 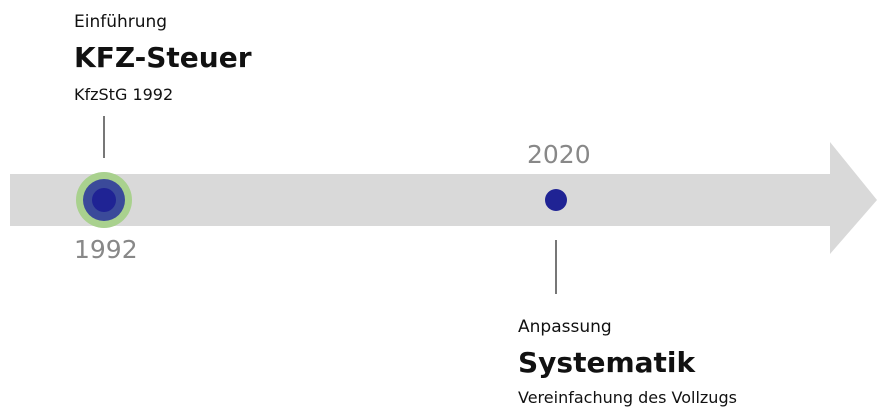 I want to click on event-detail: KfzStG 1992, so click(x=123, y=94).